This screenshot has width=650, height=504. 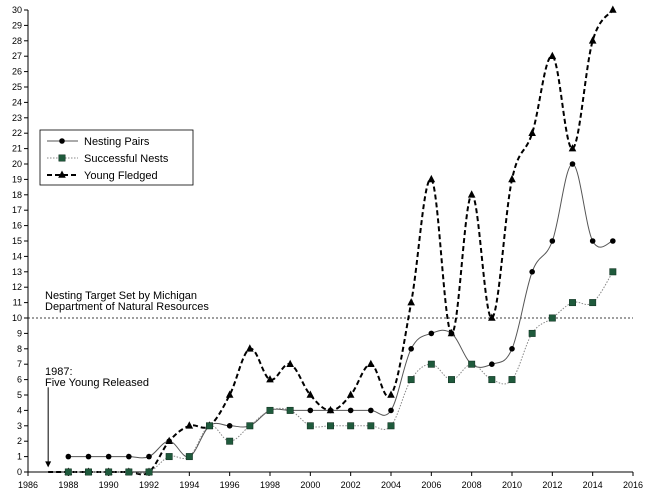 I want to click on y-tick-label: 11, so click(x=17, y=303).